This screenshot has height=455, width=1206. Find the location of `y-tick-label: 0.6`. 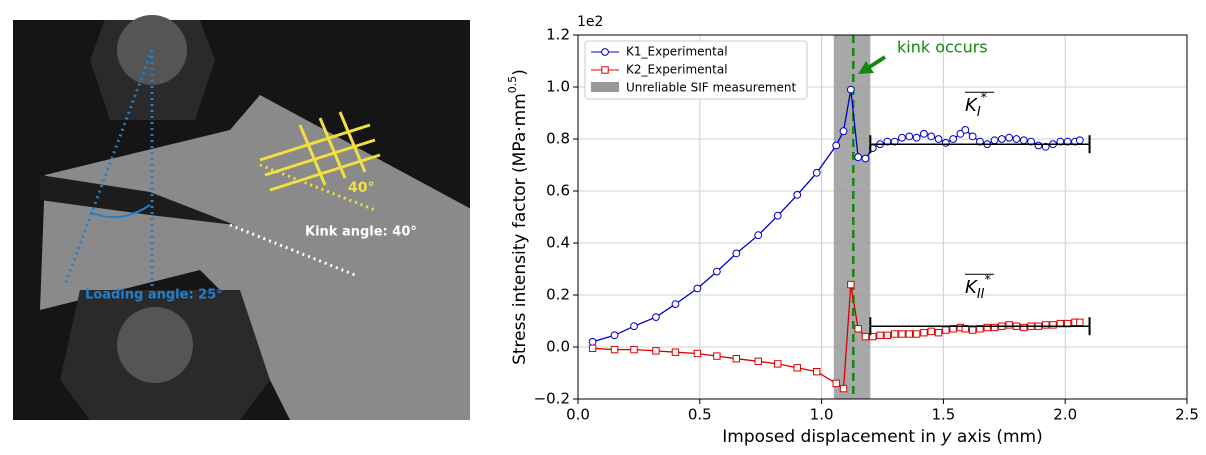

y-tick-label: 0.6 is located at coordinates (558, 191).